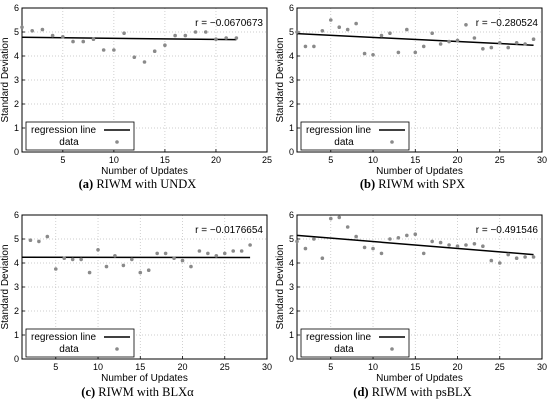 Image resolution: width=550 pixels, height=414 pixels. I want to click on caption-label: (a), so click(86, 184).